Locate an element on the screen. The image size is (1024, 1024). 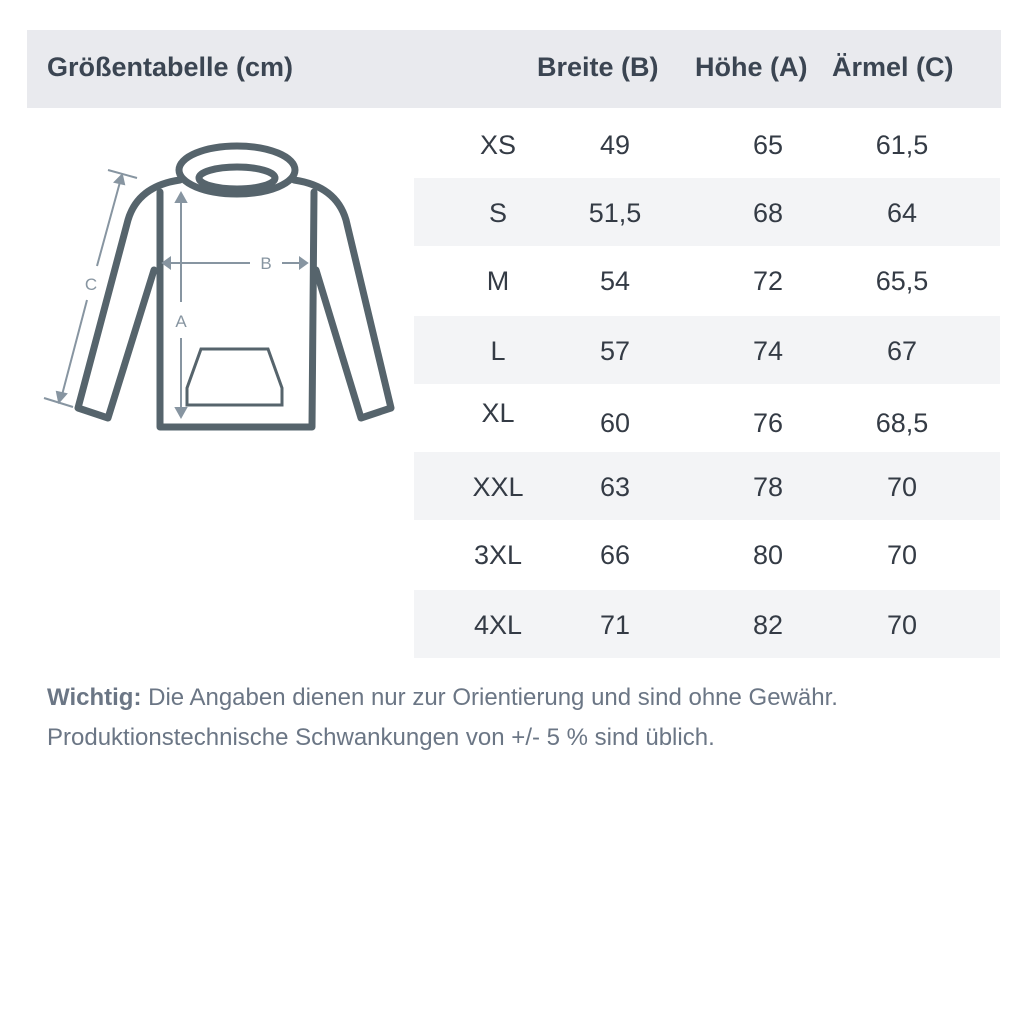
cell-size: M is located at coordinates (498, 281).